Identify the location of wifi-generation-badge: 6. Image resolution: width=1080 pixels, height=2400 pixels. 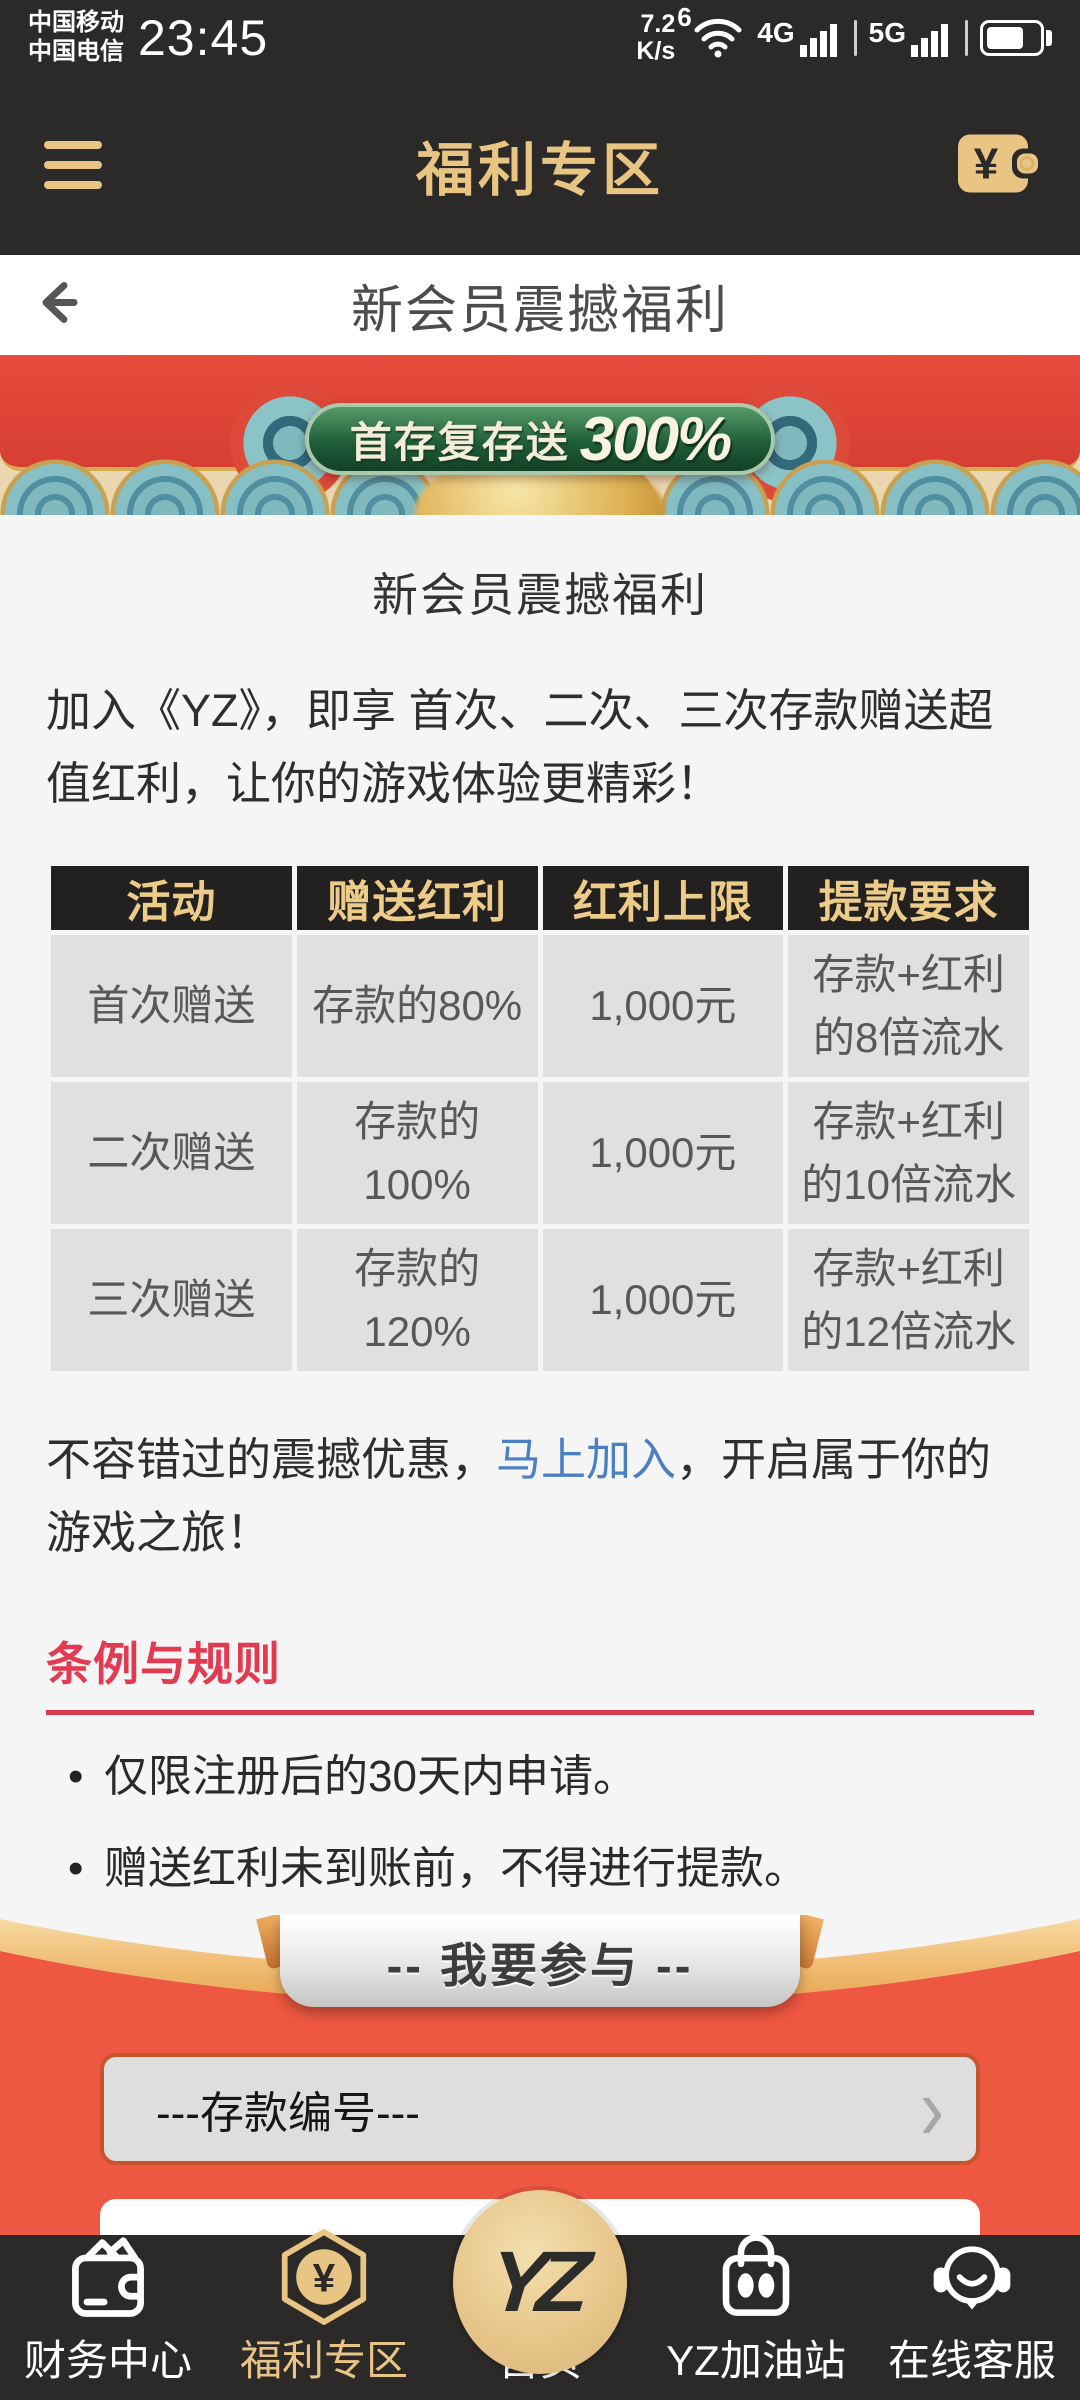
(684, 17).